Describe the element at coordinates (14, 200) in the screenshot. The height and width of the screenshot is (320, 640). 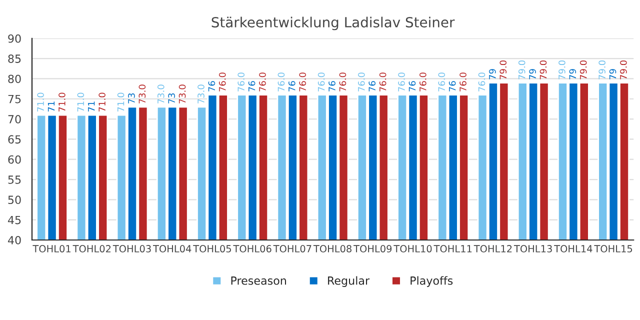
I see `y-tick-label: 50` at that location.